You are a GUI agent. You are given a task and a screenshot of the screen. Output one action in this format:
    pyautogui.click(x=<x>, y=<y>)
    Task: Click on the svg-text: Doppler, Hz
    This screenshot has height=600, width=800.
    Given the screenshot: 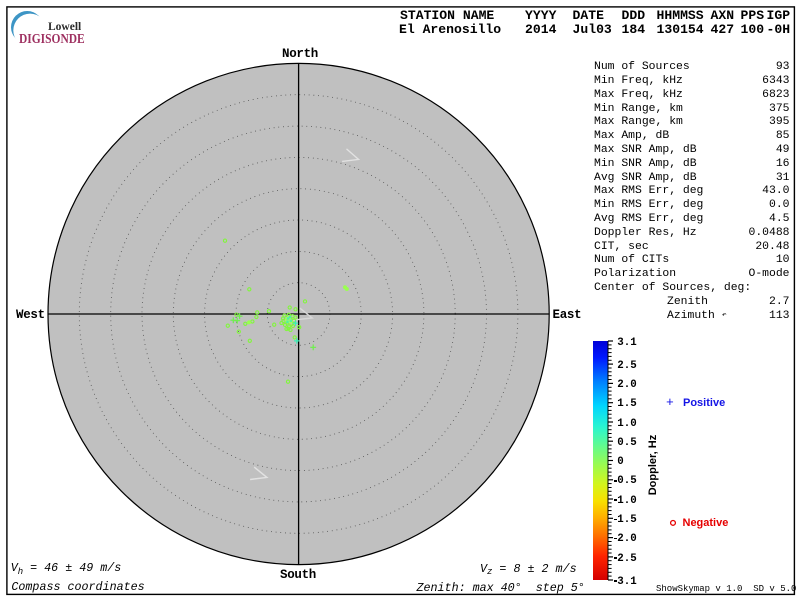 What is the action you would take?
    pyautogui.click(x=653, y=464)
    